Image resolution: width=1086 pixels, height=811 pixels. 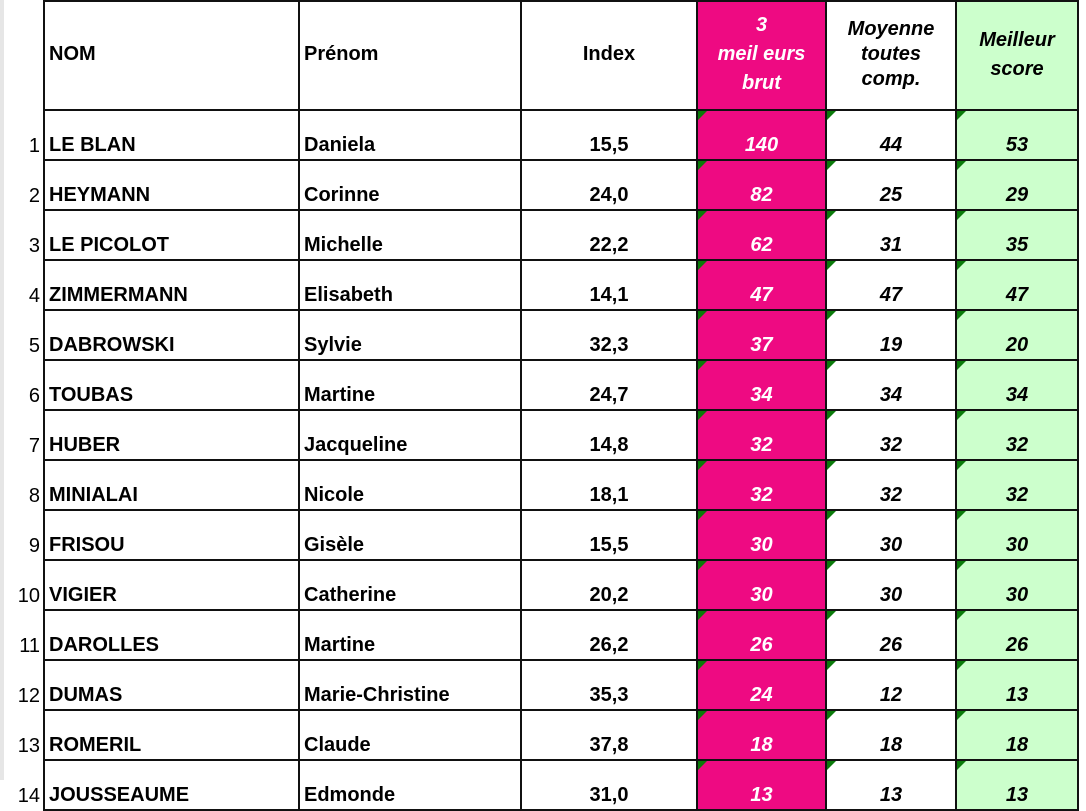 I want to click on best3-cell: 18, so click(x=761, y=735).